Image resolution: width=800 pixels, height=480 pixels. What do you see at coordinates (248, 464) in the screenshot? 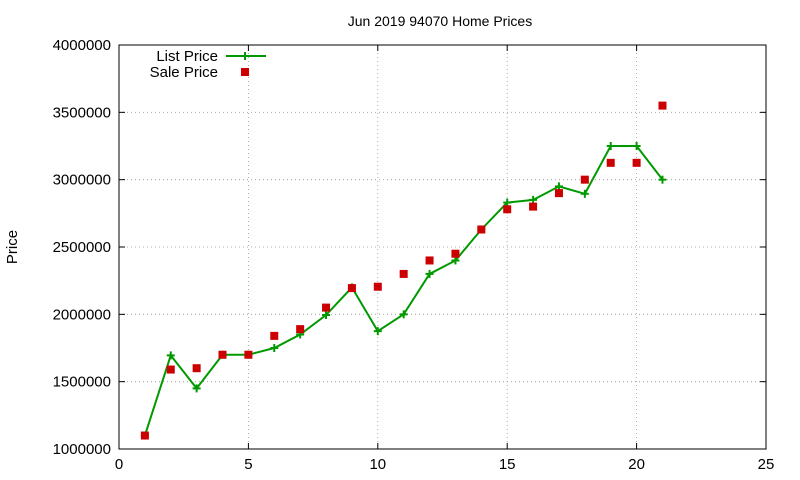
I see `x-tick-label: 5` at bounding box center [248, 464].